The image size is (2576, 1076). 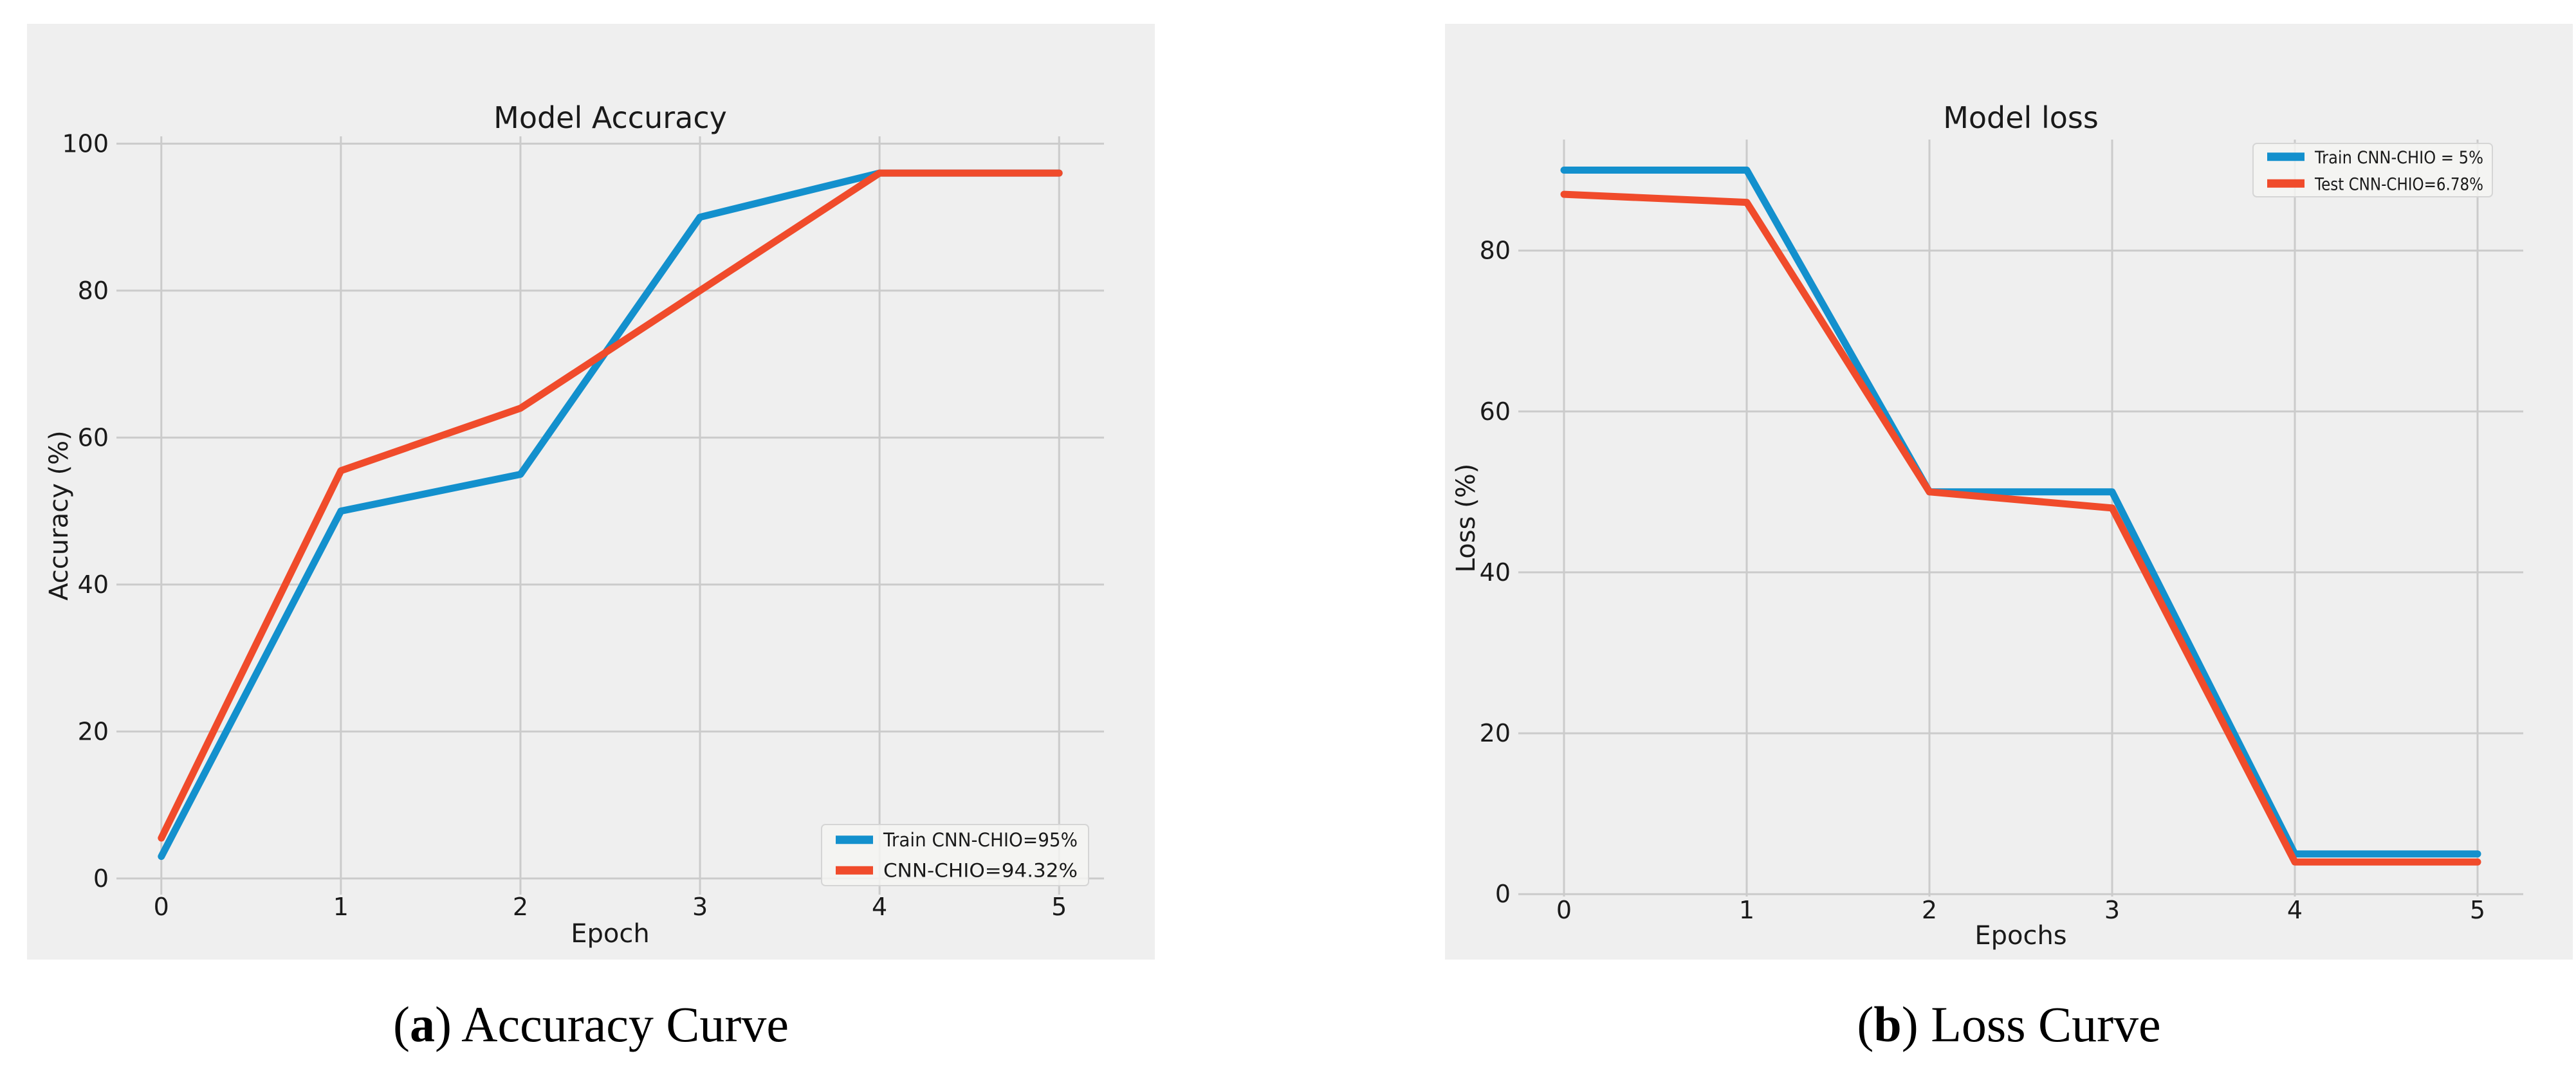 I want to click on legend-label: CNN-CHIO=94.32%, so click(x=980, y=870).